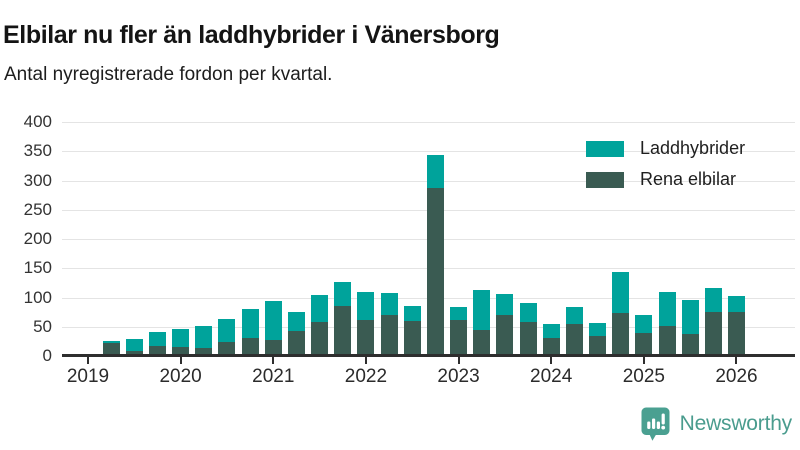 The width and height of the screenshot is (800, 450). Describe the element at coordinates (574, 315) in the screenshot. I see `bar-laddhybrider-2024-Q2` at that location.